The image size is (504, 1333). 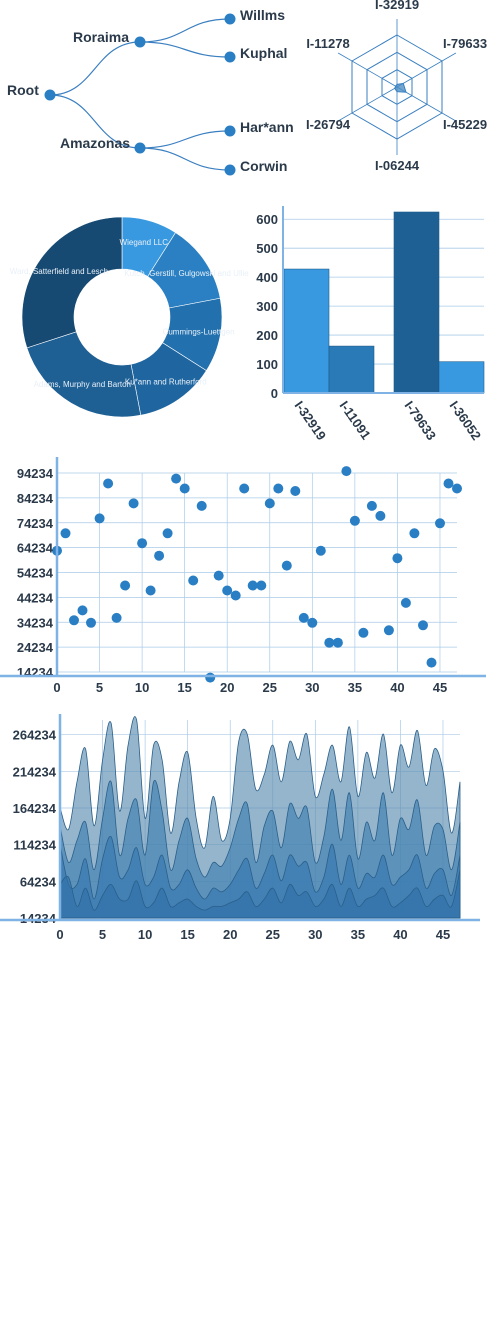 What do you see at coordinates (166, 382) in the screenshot?
I see `donut-slice-label: Ku*ann and Rutherford` at bounding box center [166, 382].